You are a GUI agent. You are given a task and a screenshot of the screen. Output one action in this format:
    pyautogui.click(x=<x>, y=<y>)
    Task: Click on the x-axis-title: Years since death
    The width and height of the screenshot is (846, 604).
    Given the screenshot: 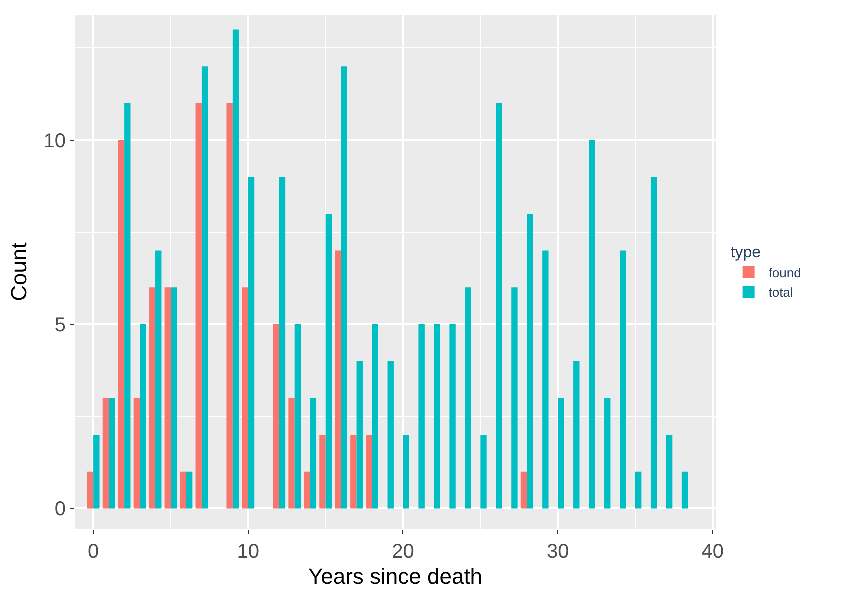 What is the action you would take?
    pyautogui.click(x=395, y=576)
    